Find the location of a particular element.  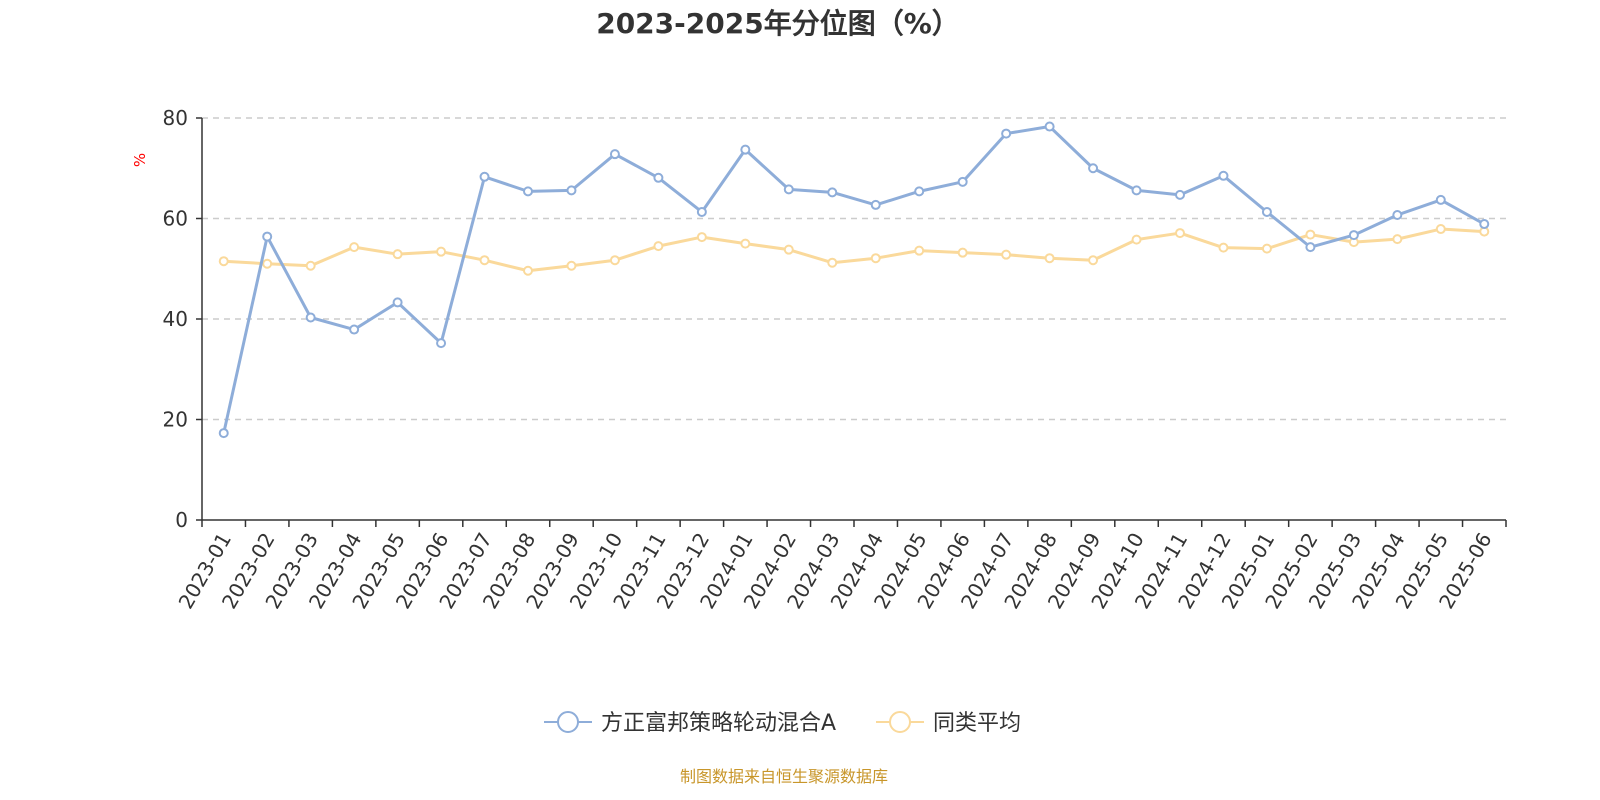

legend: 方正富邦策略轮动混合A 同类平均 is located at coordinates (782, 723).